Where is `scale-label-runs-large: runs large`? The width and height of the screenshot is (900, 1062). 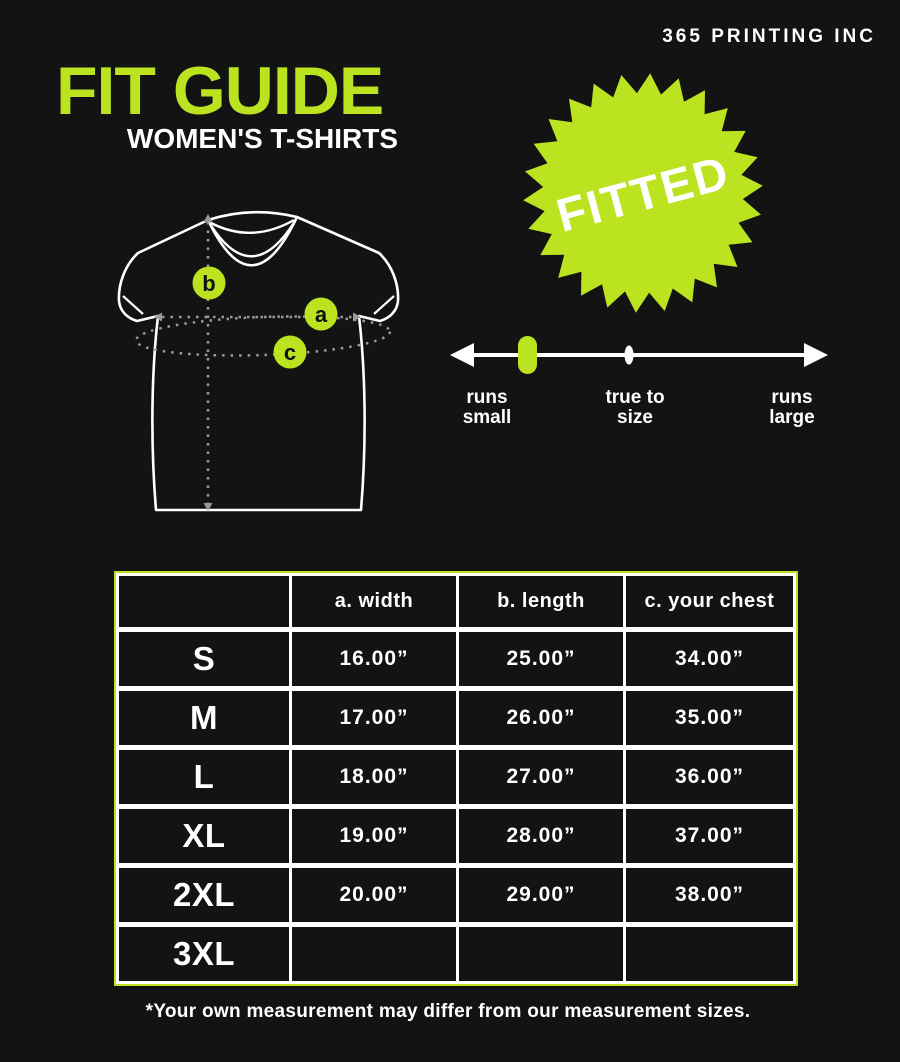 scale-label-runs-large: runs large is located at coordinates (792, 407).